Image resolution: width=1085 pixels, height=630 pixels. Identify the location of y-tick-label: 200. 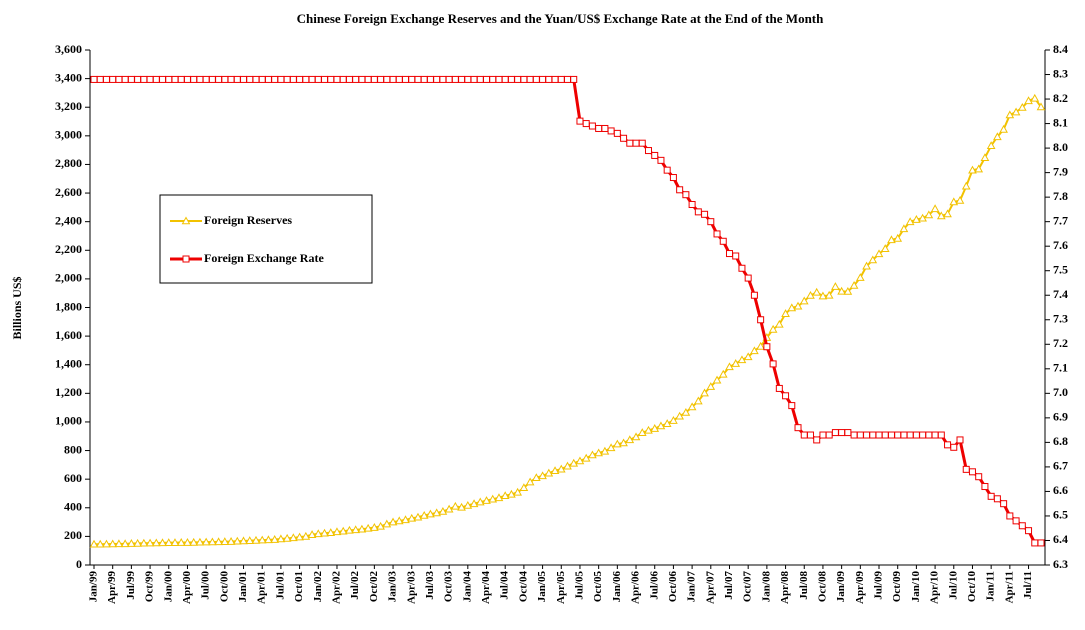
(73, 535).